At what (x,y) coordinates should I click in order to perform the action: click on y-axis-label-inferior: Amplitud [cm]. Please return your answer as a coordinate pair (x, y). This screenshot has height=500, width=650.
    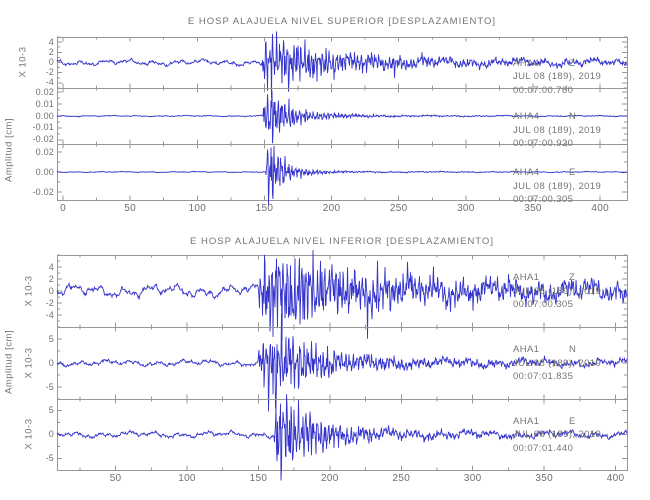
    Looking at the image, I should click on (9, 362).